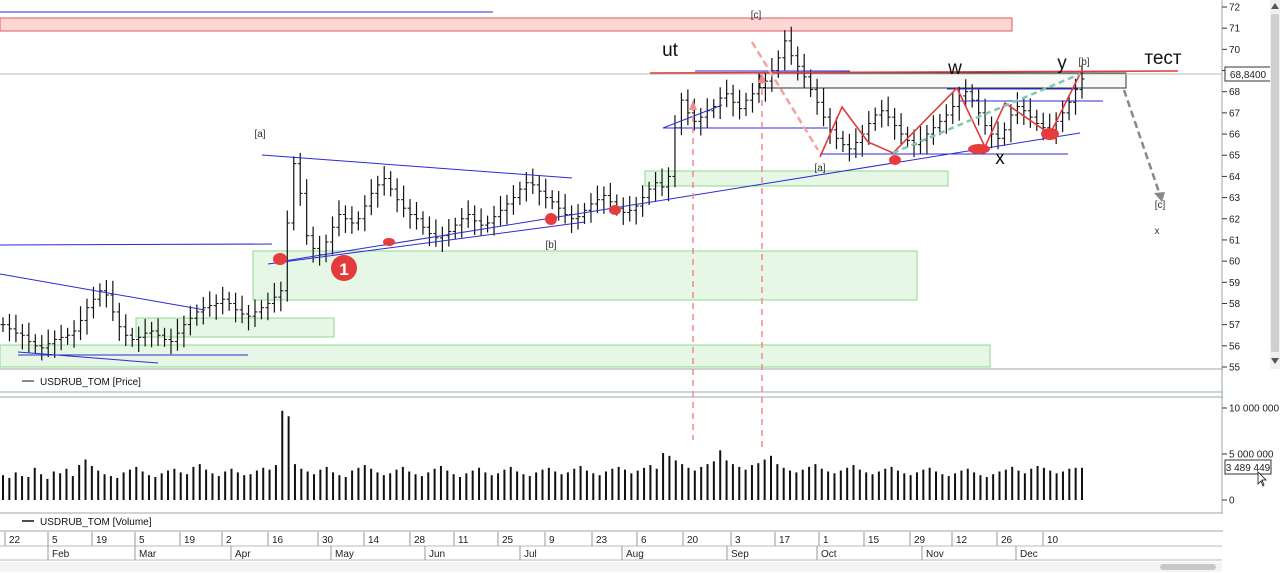 The height and width of the screenshot is (573, 1280). What do you see at coordinates (102, 540) in the screenshot?
I see `day-tick-label: 19` at bounding box center [102, 540].